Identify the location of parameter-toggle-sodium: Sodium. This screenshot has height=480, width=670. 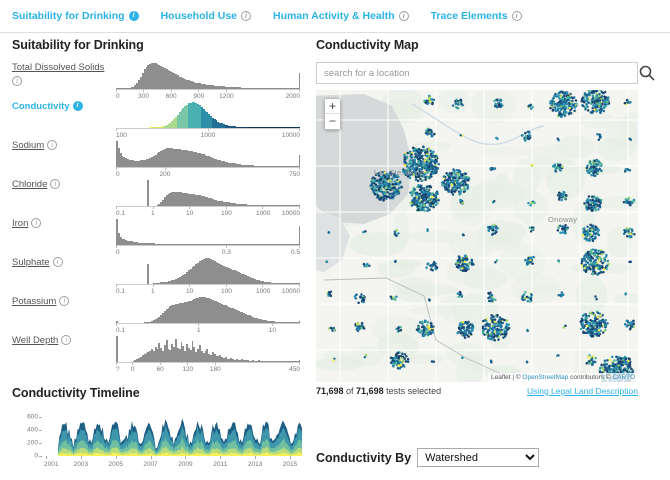
(60, 145).